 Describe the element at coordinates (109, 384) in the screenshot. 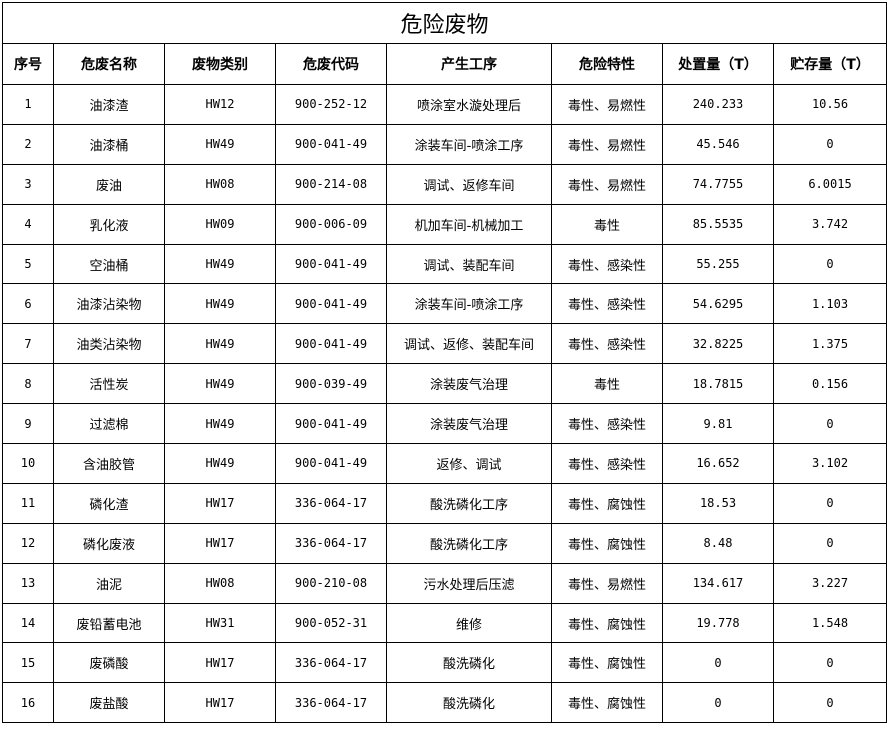

I see `cell-waste-name: 活性炭` at that location.